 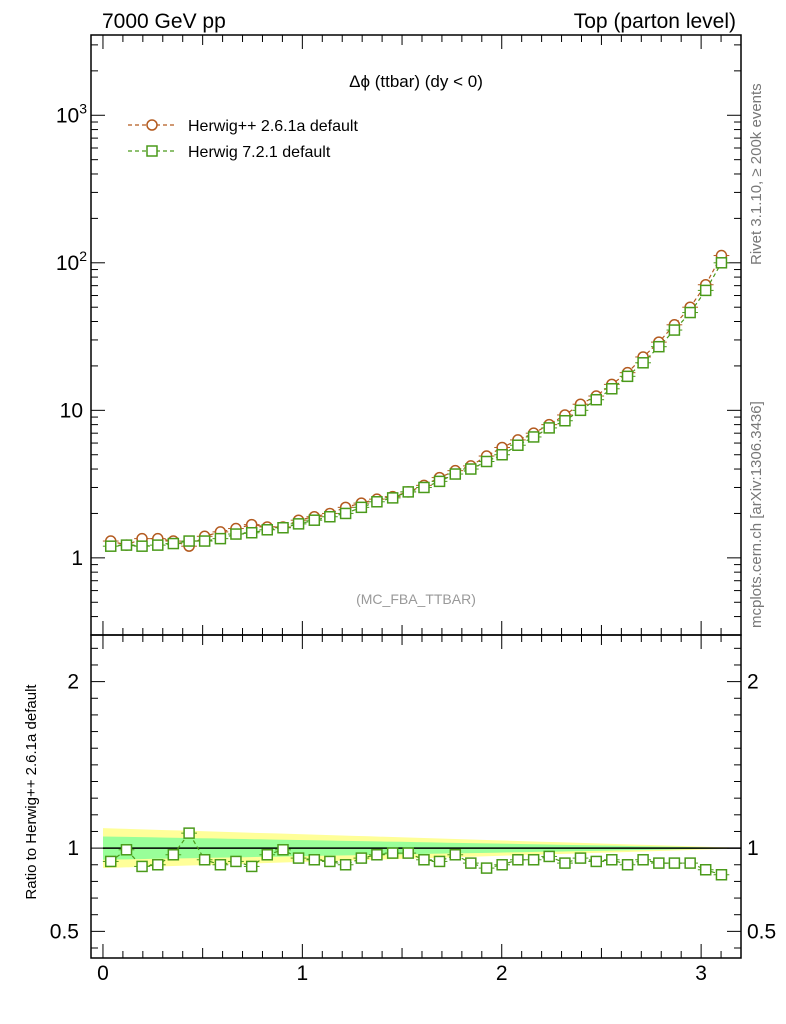 I want to click on header-left: 7000 GeV pp, so click(x=164, y=21).